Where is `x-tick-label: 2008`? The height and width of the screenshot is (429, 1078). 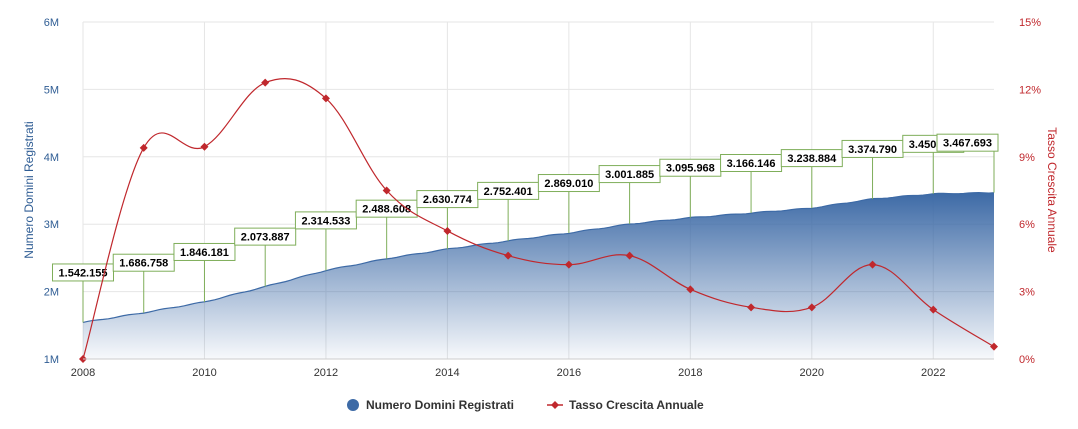 x-tick-label: 2008 is located at coordinates (83, 373).